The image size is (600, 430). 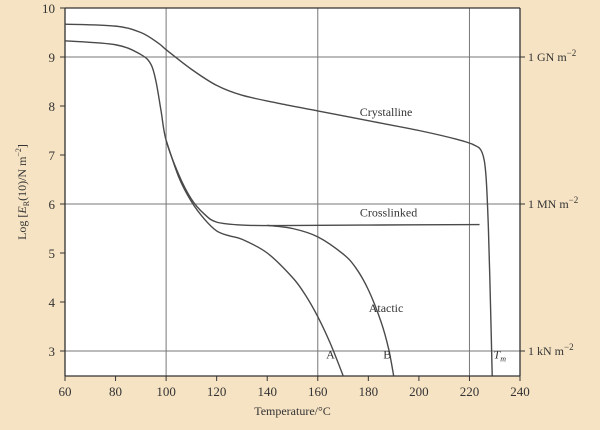 I want to click on x-tick-label: 220, so click(x=470, y=391).